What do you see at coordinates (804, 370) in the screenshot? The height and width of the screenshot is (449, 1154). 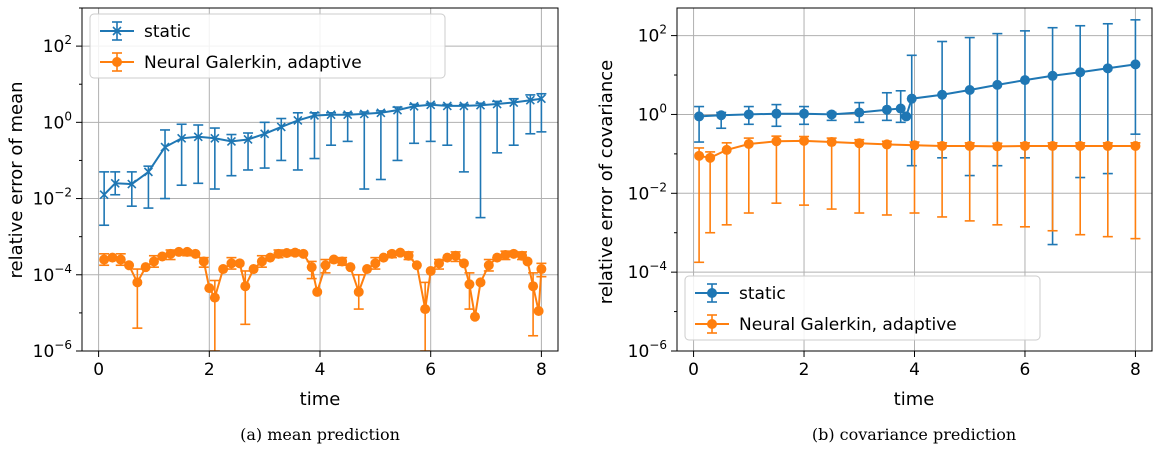 I see `x-tick-label: 2` at bounding box center [804, 370].